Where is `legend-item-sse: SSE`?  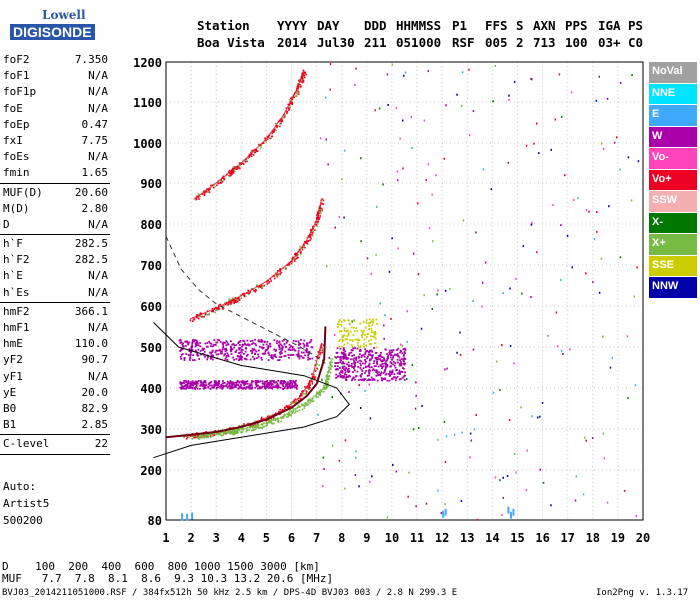
legend-item-sse: SSE is located at coordinates (673, 265).